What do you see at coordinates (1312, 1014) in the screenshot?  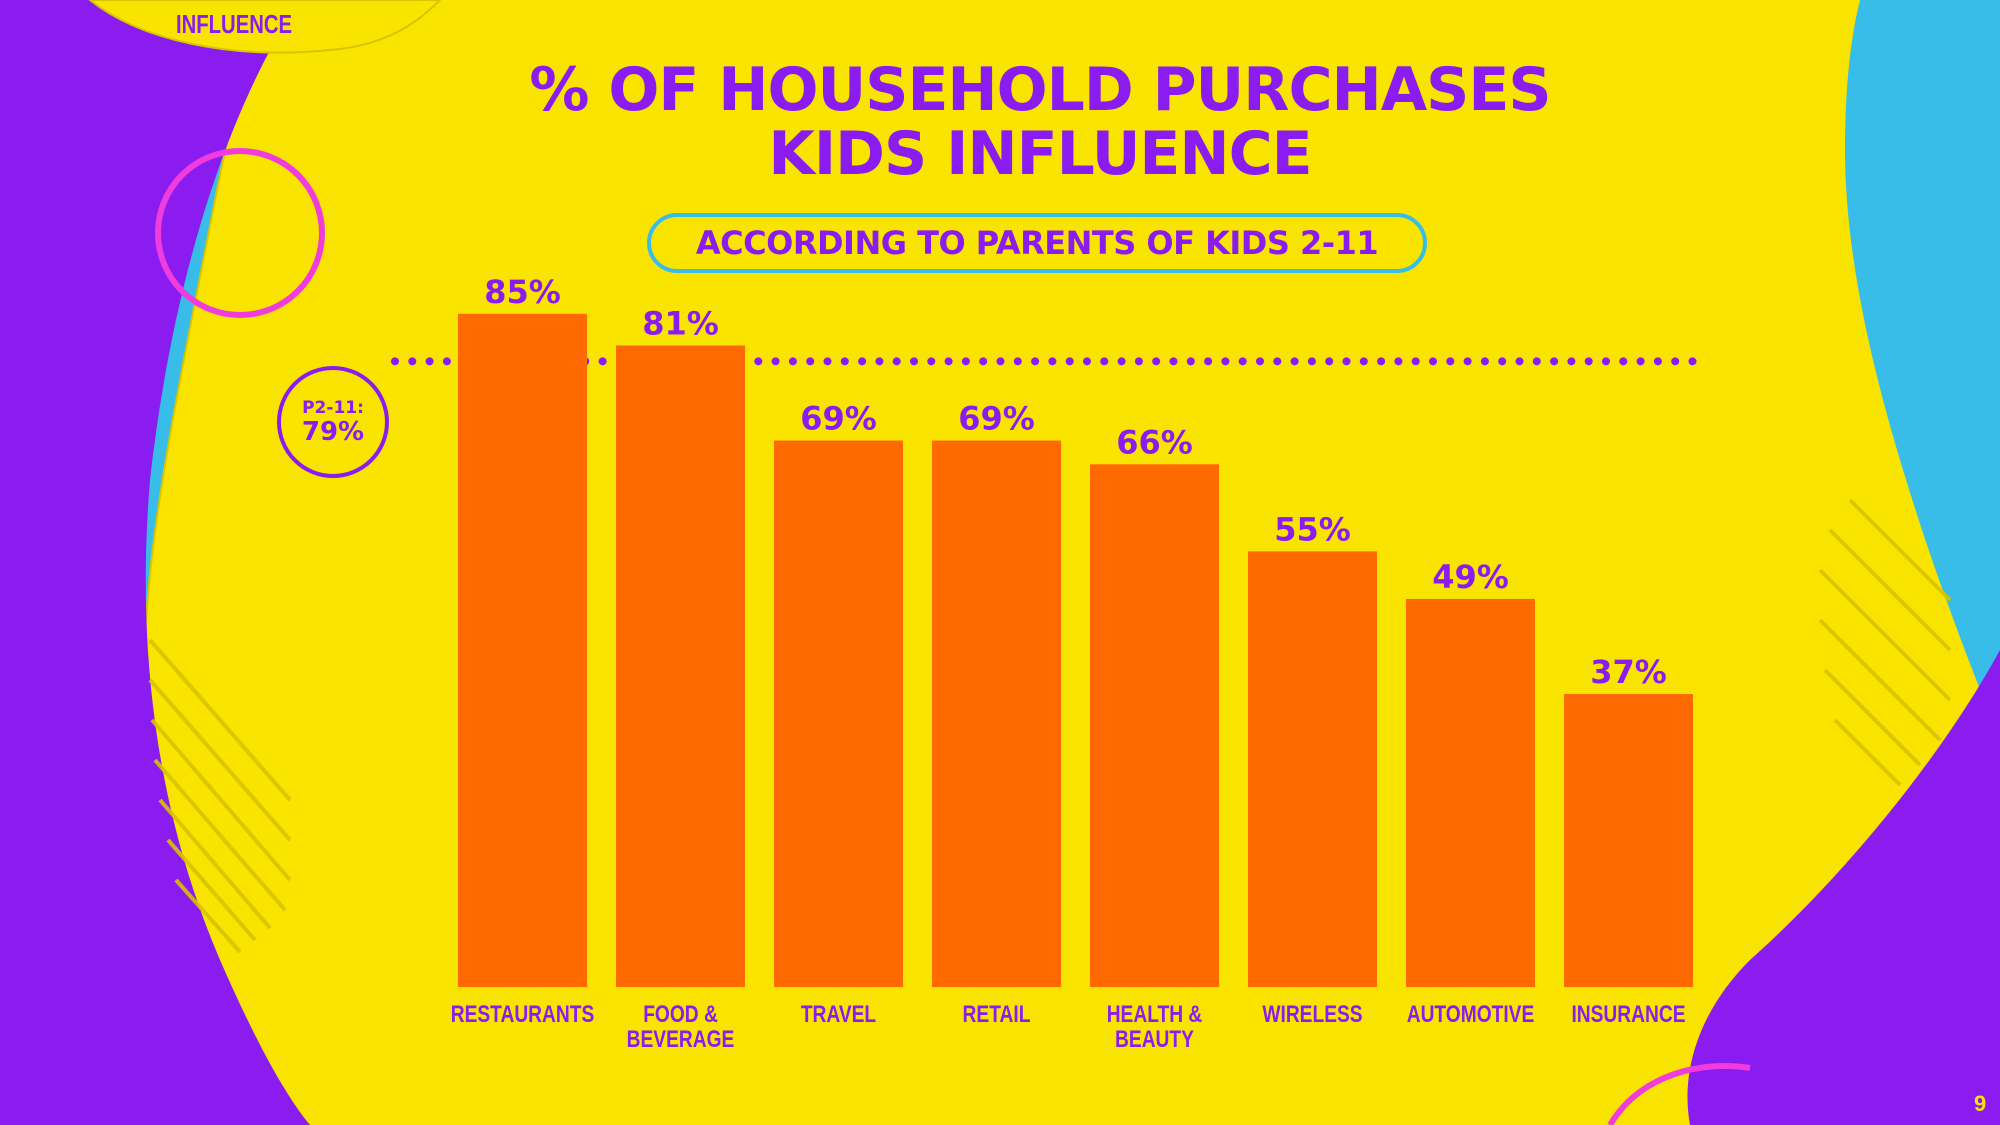 I see `category-label-6: WIRELESS` at bounding box center [1312, 1014].